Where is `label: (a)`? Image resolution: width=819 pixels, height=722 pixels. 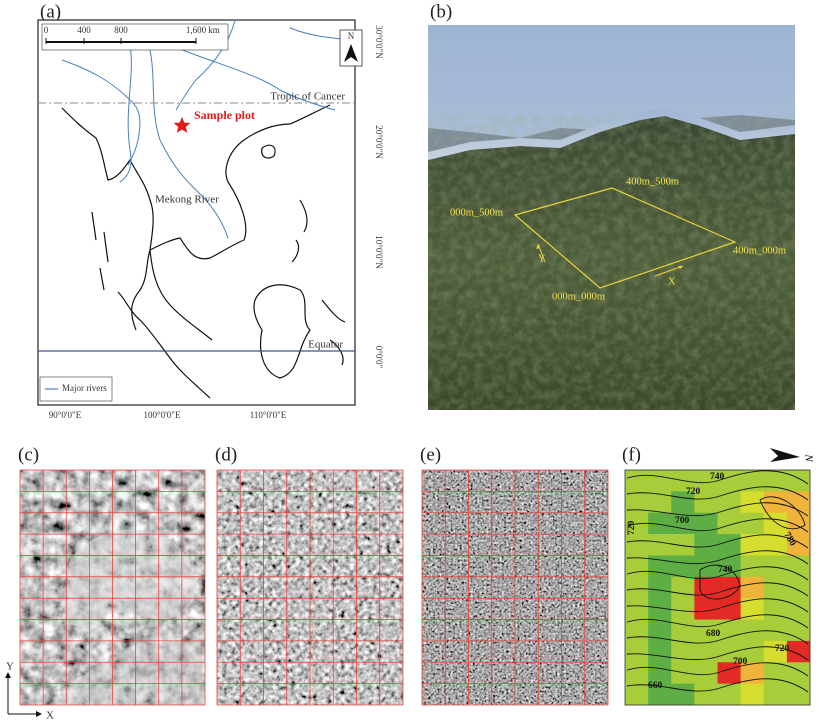 label: (a) is located at coordinates (50, 11).